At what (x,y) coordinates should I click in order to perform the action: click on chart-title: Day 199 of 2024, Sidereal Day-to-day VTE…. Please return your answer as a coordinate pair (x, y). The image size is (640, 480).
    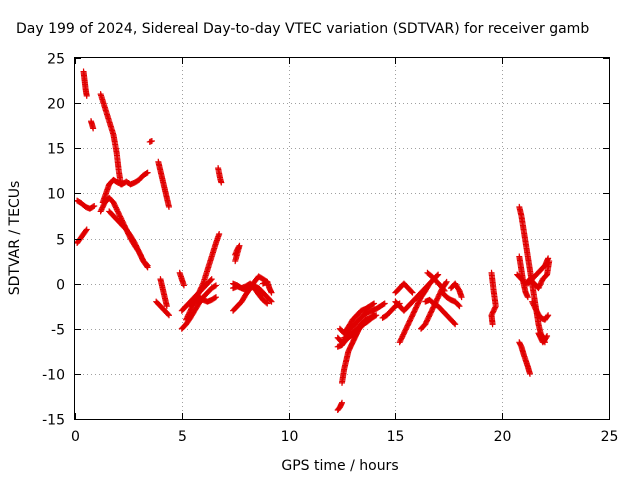
    Looking at the image, I should click on (302, 29).